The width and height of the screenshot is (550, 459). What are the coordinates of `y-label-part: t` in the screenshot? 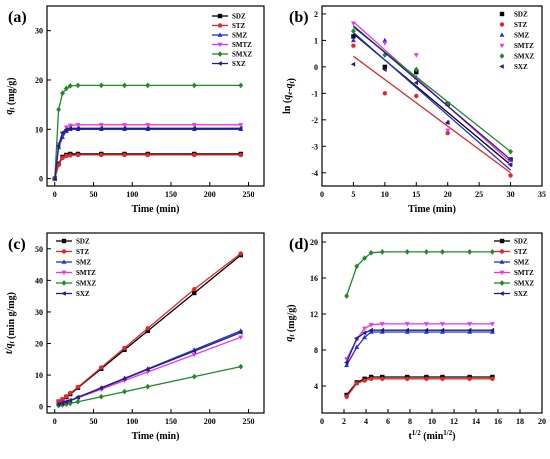 It's located at (292, 335).